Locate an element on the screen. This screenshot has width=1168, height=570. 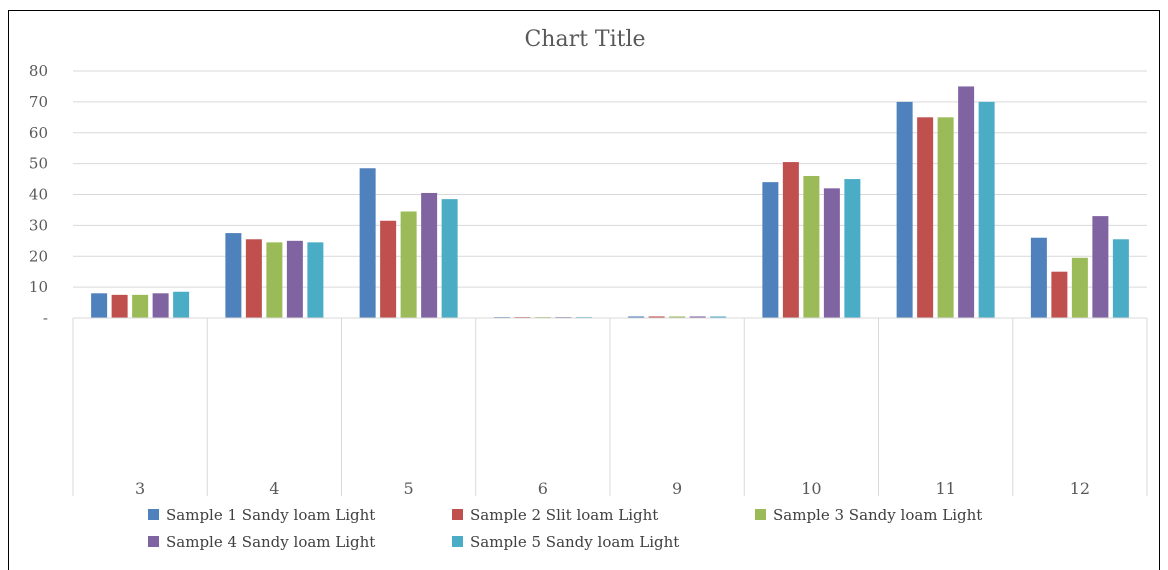
y-tick-label: 80 is located at coordinates (38, 71).